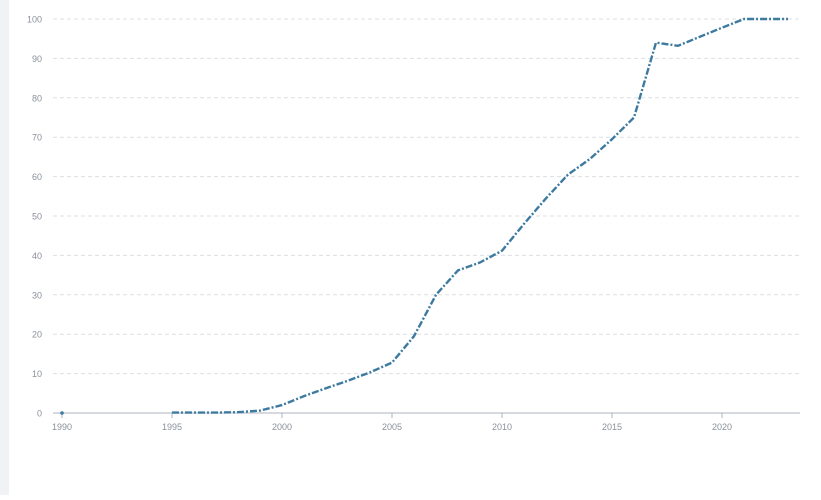 The height and width of the screenshot is (500, 821). What do you see at coordinates (62, 413) in the screenshot?
I see `data-point` at bounding box center [62, 413].